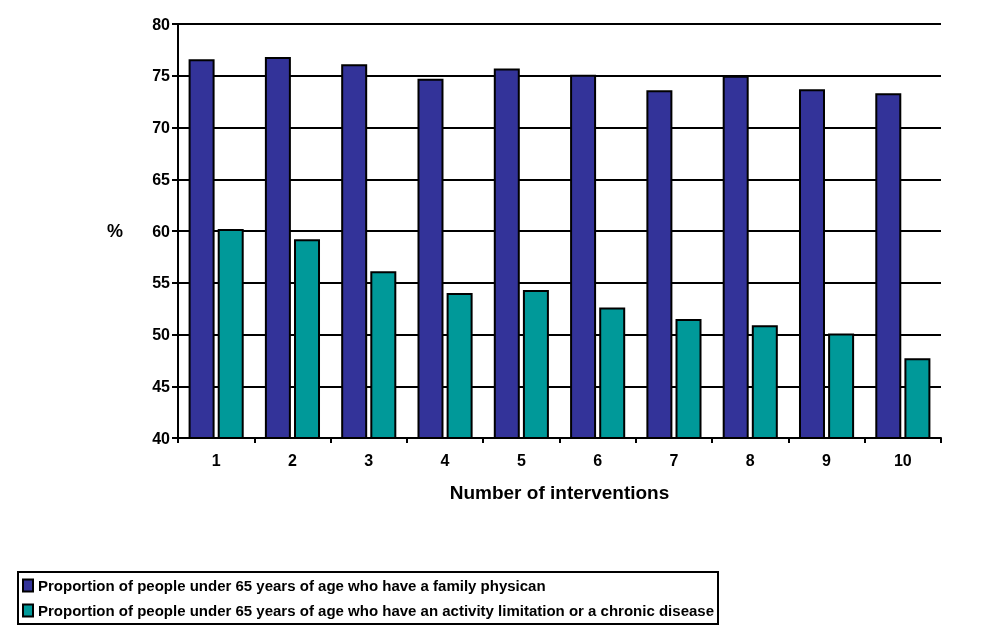 The height and width of the screenshot is (636, 1003). What do you see at coordinates (292, 460) in the screenshot?
I see `x-tick-label: 2` at bounding box center [292, 460].